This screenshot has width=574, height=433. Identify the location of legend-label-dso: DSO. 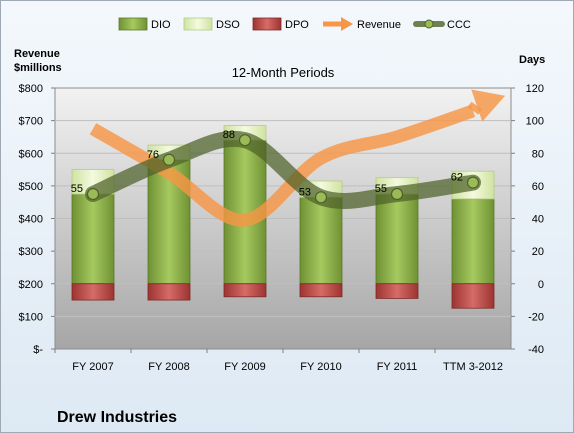
(228, 25).